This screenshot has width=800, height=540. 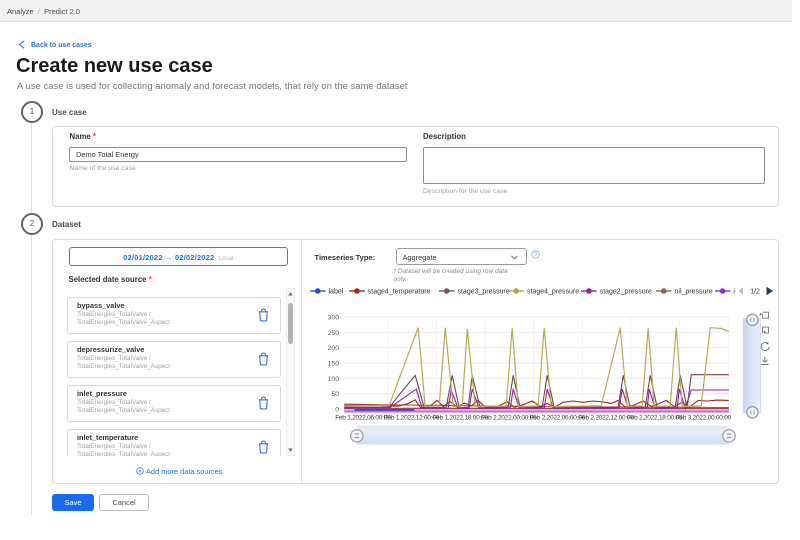 I want to click on svg-text: label, so click(x=336, y=291).